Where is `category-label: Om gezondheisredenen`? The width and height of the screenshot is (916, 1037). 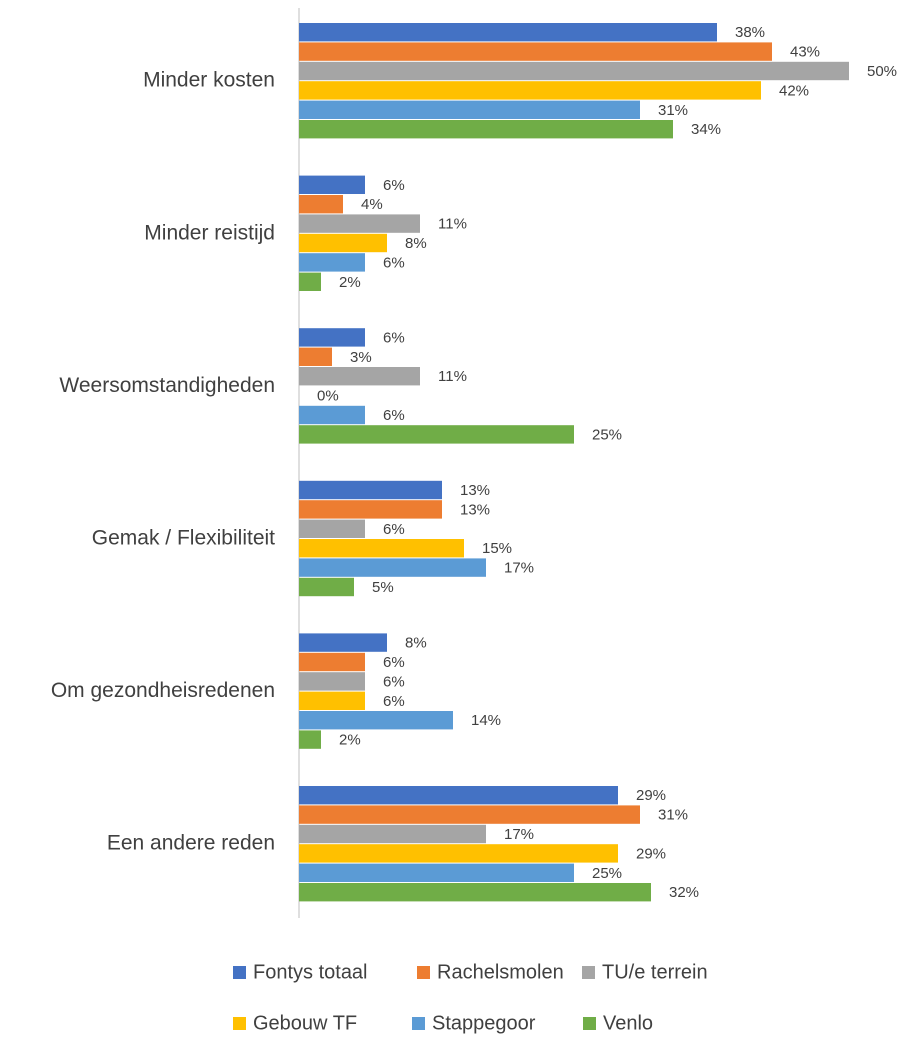
category-label: Om gezondheisredenen is located at coordinates (163, 690).